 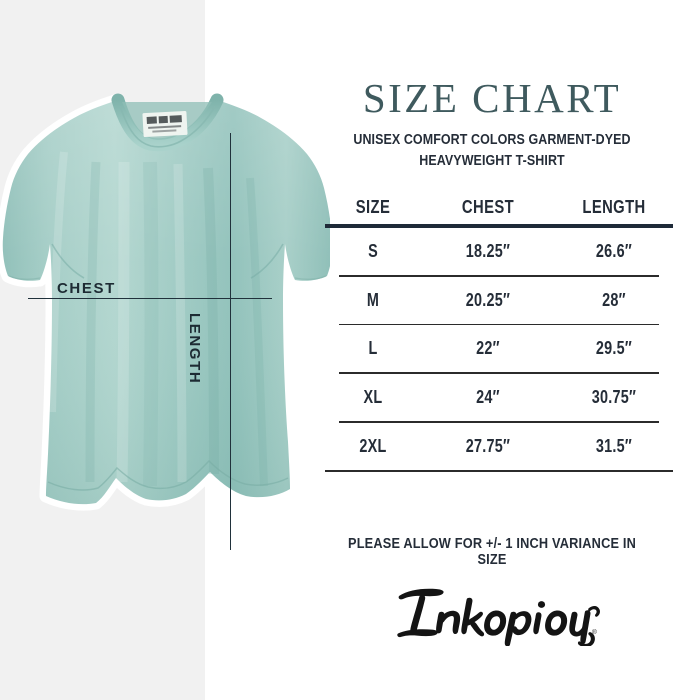 I want to click on subtitle-line-1: UNISEX COMFORT COLORS GARMENT-DYED, so click(x=492, y=140).